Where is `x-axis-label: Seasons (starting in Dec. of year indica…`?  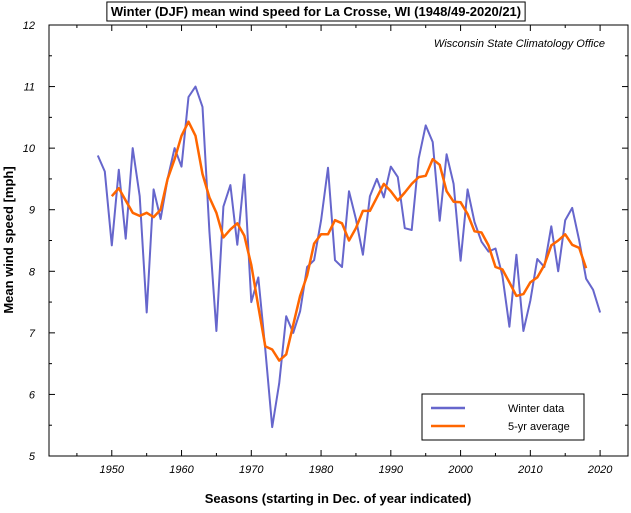
x-axis-label: Seasons (starting in Dec. of year indica… is located at coordinates (338, 498).